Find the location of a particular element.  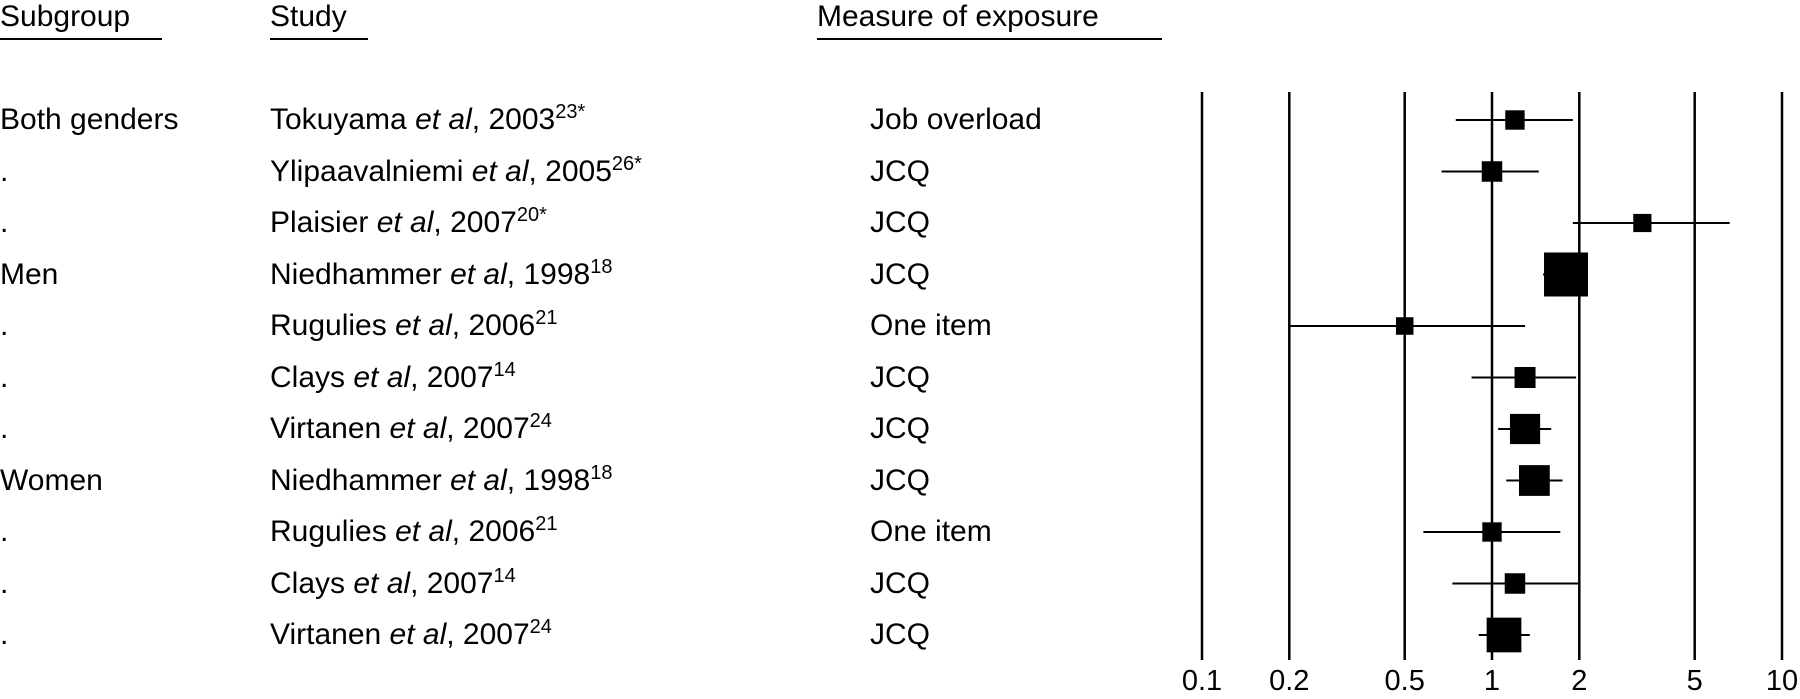

row-study: Plaisier et al, 200720* is located at coordinates (408, 222).